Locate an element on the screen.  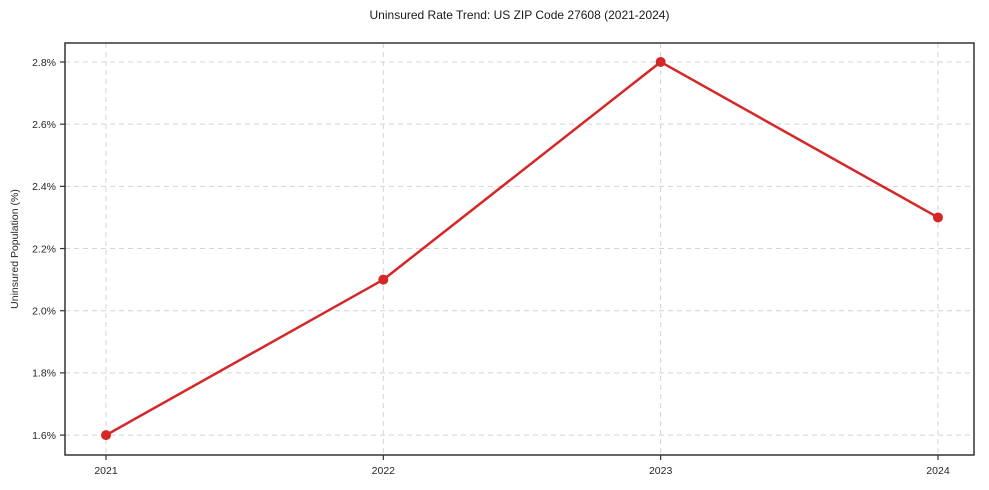
y-tick-label: 2.6% is located at coordinates (44, 125).